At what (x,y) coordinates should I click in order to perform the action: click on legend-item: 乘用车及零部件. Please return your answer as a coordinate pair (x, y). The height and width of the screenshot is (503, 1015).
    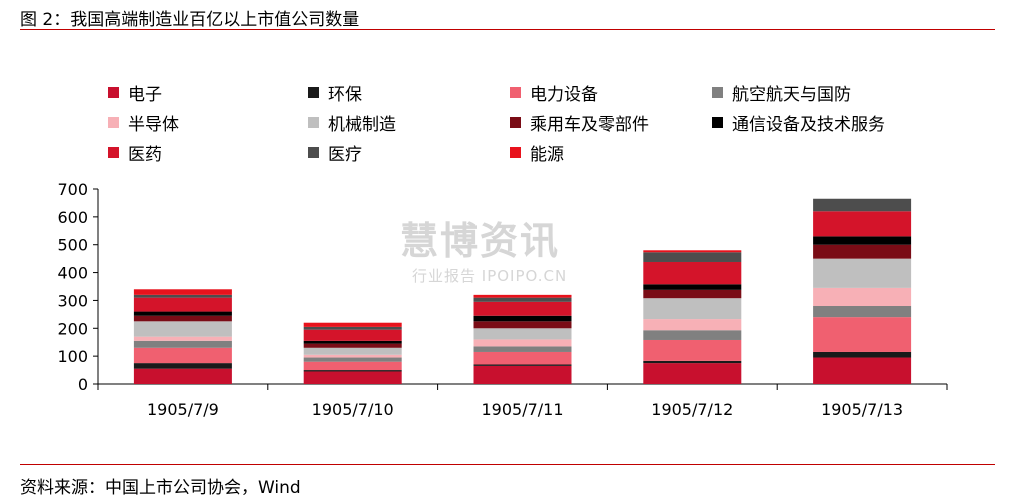
    Looking at the image, I should click on (579, 122).